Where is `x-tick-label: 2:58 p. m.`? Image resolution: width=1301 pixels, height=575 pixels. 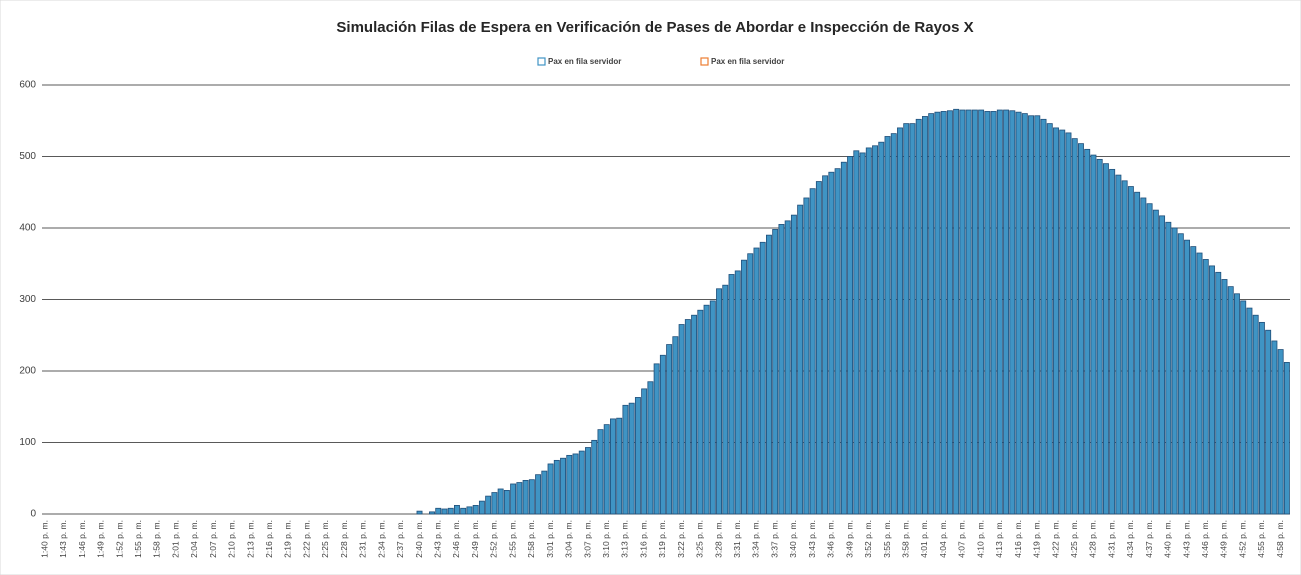
x-tick-label: 2:58 p. m. is located at coordinates (531, 539).